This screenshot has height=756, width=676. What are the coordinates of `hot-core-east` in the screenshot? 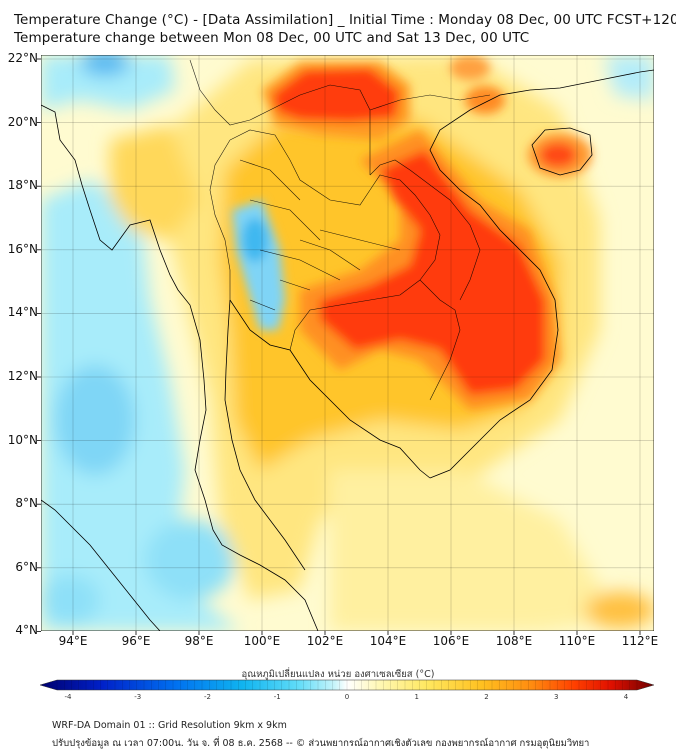 It's located at (432, 272).